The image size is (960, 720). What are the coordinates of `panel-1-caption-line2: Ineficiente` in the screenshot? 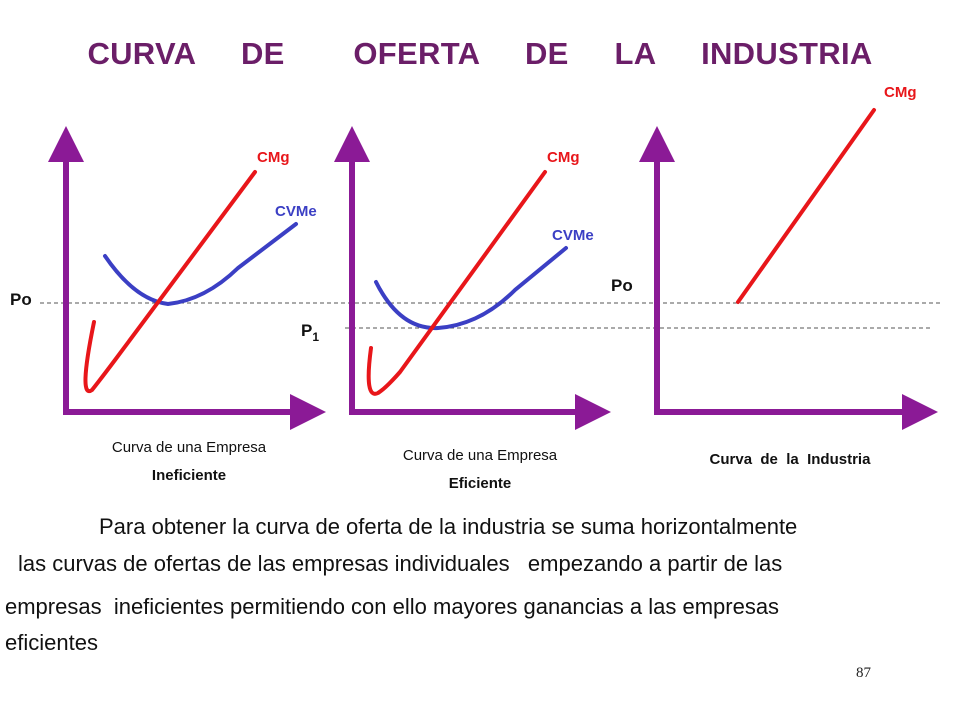 It's located at (189, 475).